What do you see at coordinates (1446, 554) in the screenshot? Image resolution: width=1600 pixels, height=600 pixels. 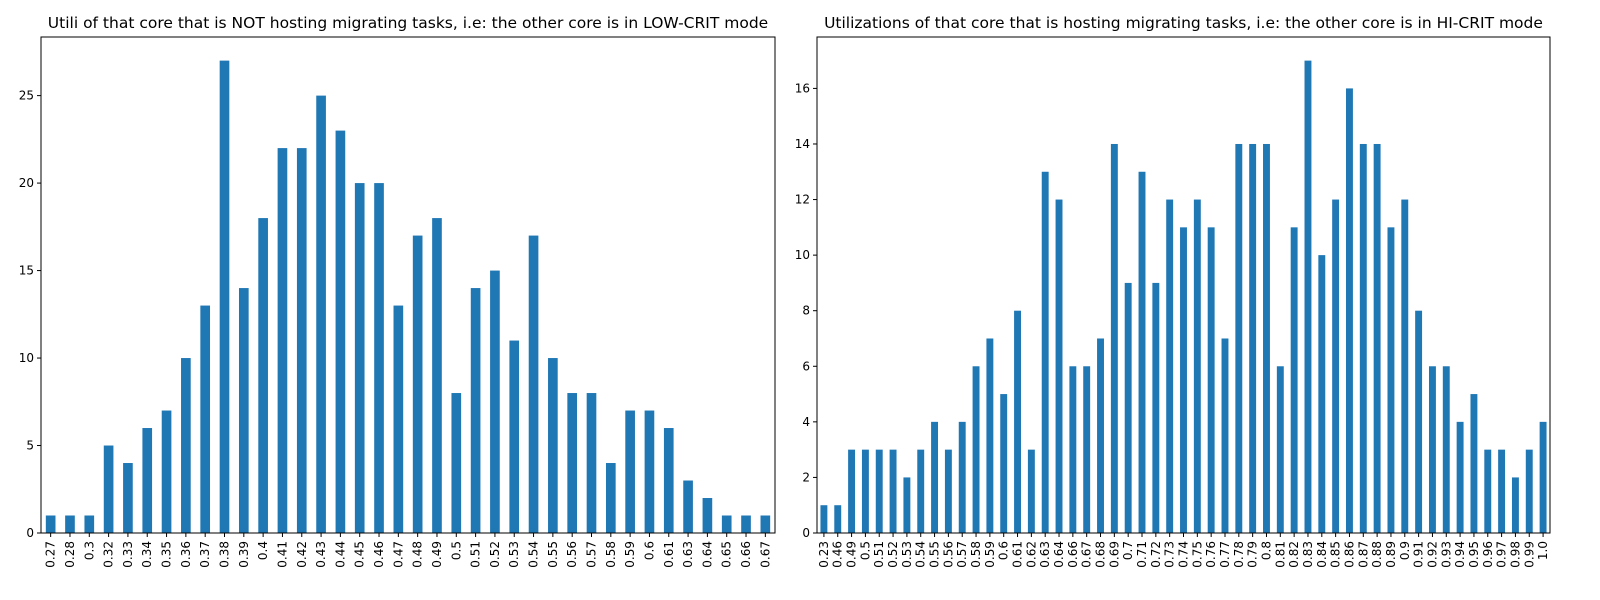 I see `x-tick-label: 0.93` at bounding box center [1446, 554].